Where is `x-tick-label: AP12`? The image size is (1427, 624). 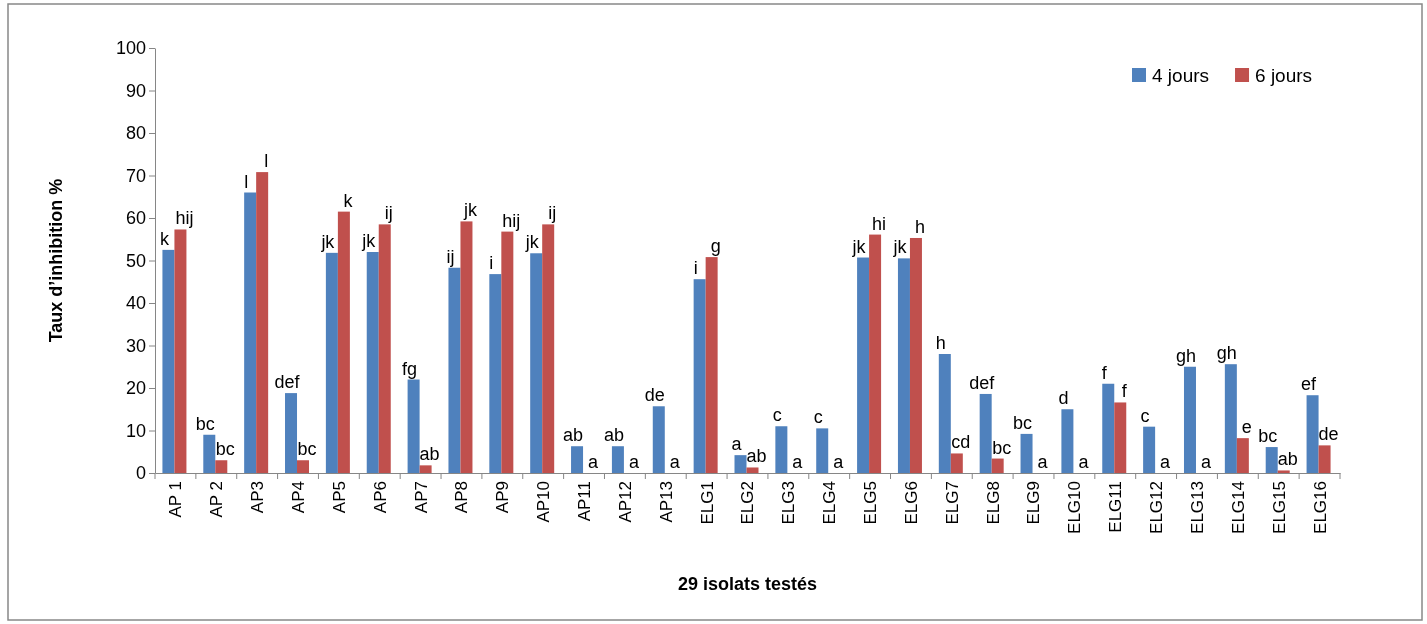
x-tick-label: AP12 is located at coordinates (625, 502).